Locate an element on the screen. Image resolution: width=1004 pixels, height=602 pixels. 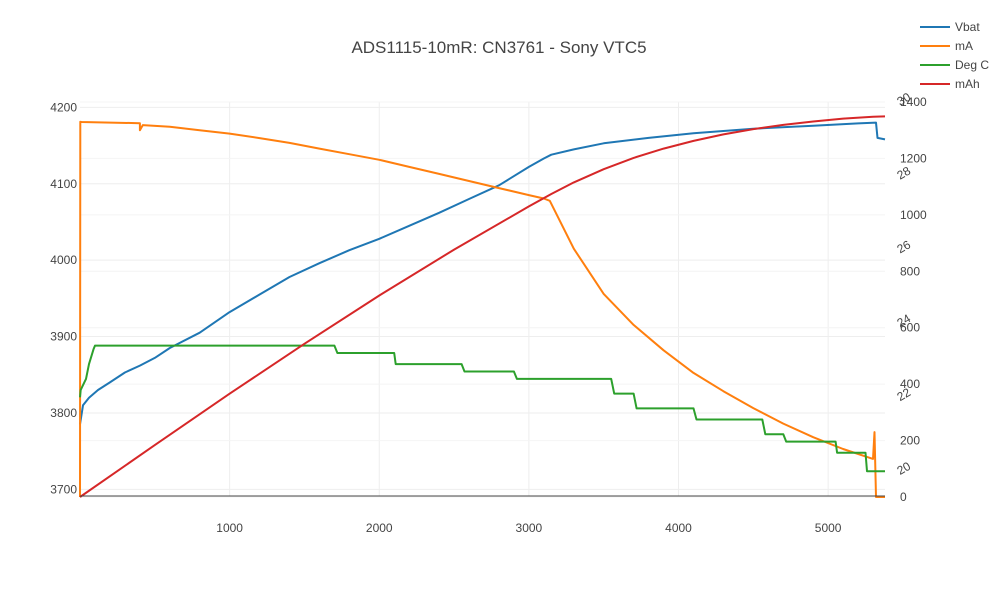
y-left-tick-label: 3900 is located at coordinates (63, 337).